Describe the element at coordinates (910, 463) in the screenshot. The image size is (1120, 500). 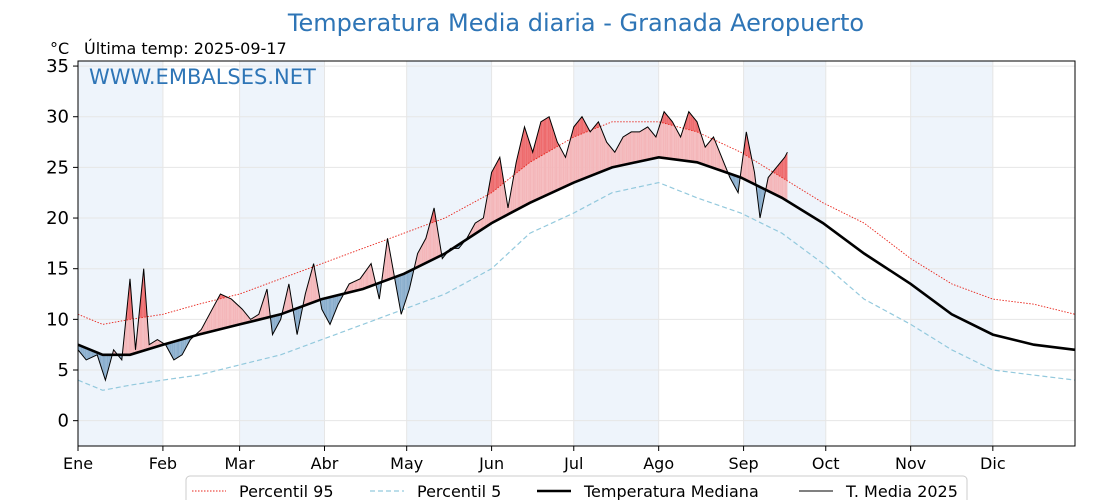
I see `x-tick-label-nov: Nov` at that location.